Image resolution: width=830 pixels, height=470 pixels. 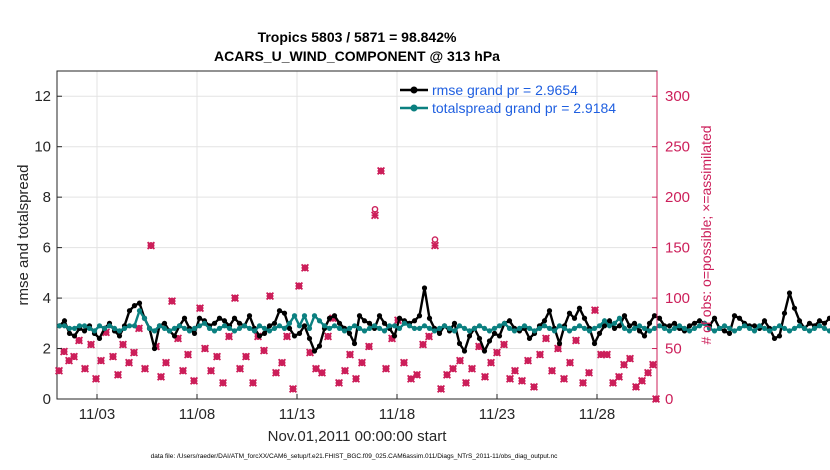 What do you see at coordinates (524, 108) in the screenshot?
I see `legend-totalspread-label: totalspread grand pr = 2.9184` at bounding box center [524, 108].